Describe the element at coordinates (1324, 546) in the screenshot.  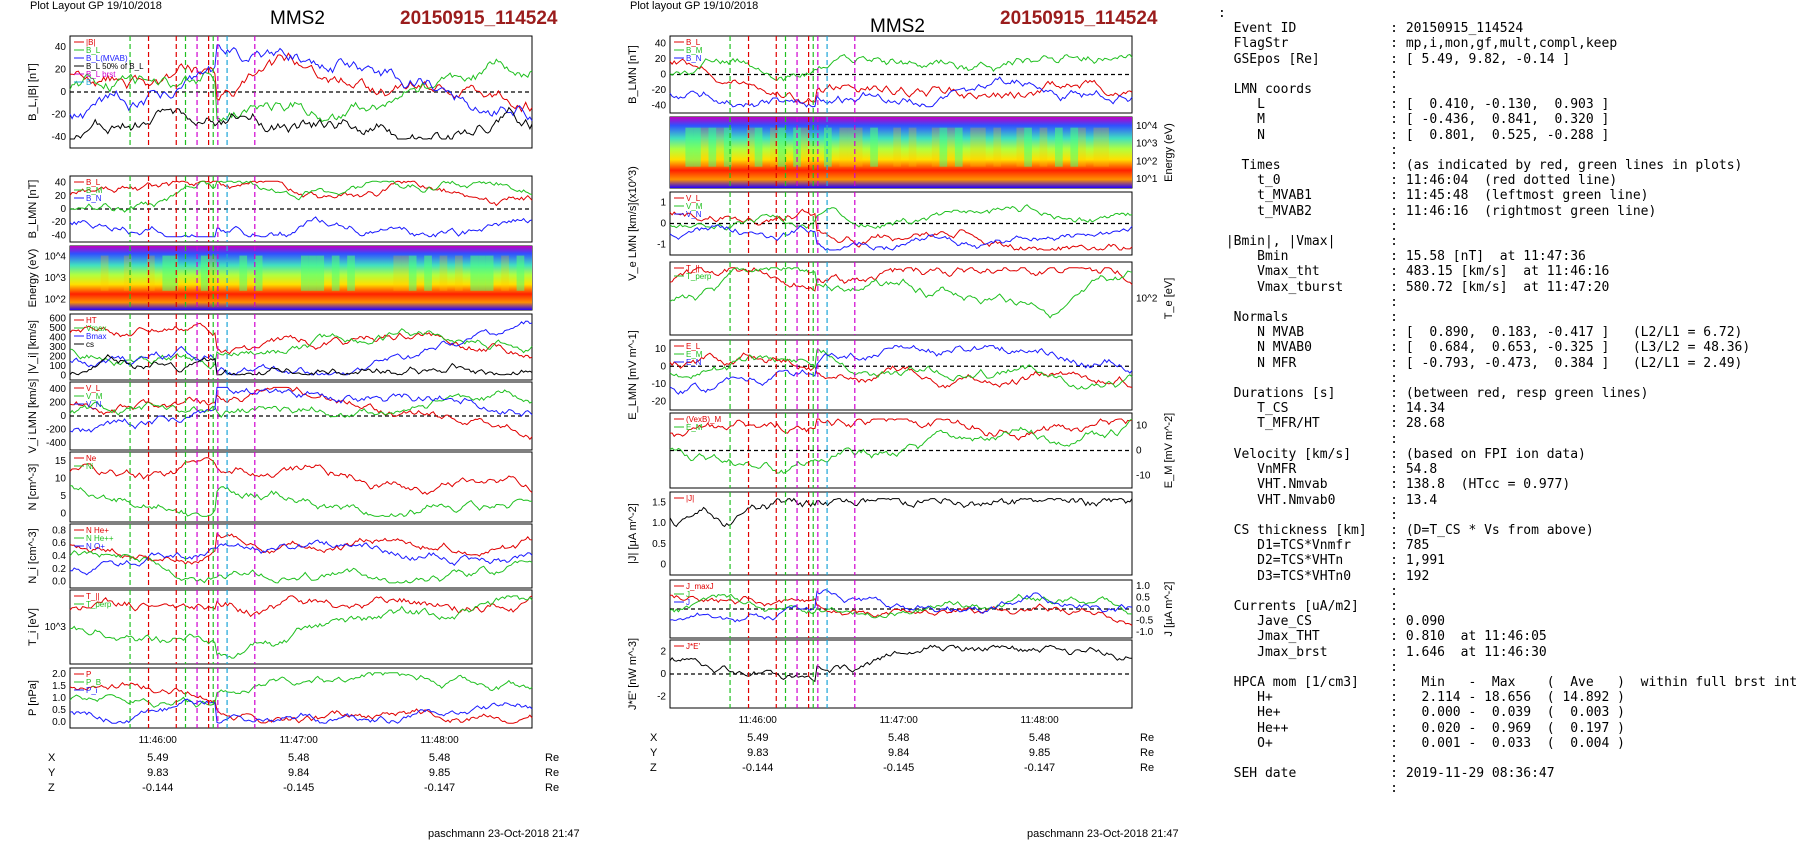
I see `info-line: D1=TCS*Vnmfr : 785` at that location.